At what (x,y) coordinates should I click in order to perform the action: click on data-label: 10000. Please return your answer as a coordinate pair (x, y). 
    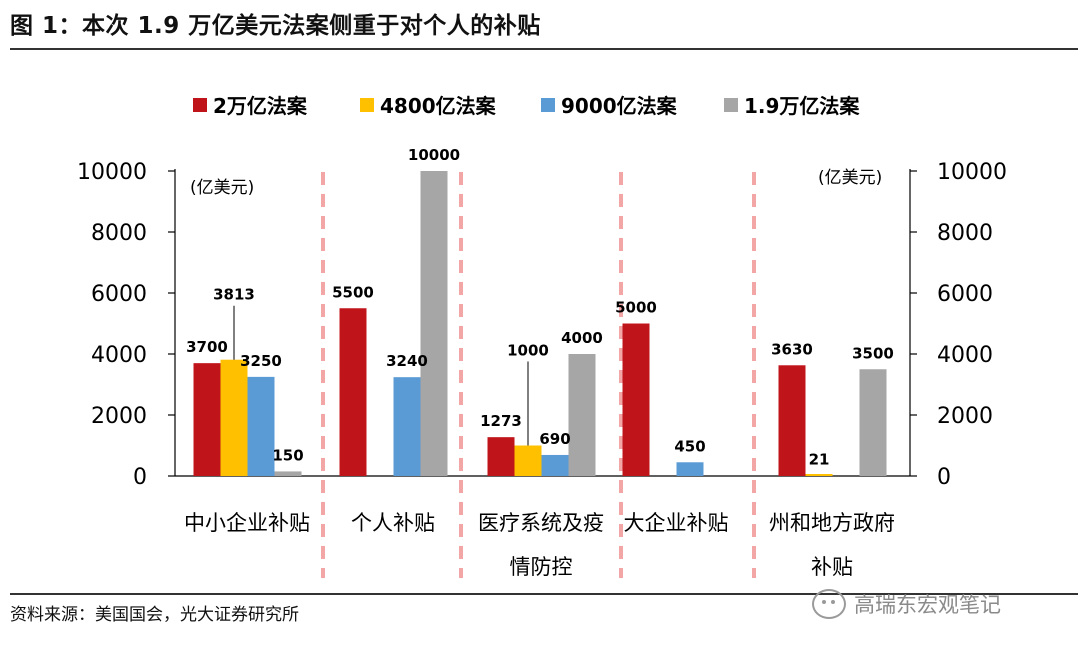
    Looking at the image, I should click on (434, 155).